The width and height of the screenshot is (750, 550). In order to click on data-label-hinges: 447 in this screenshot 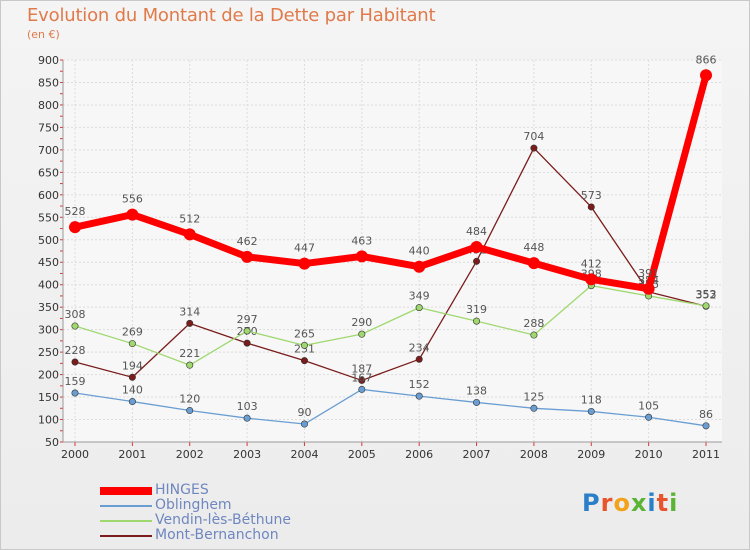, I will do `click(304, 248)`.